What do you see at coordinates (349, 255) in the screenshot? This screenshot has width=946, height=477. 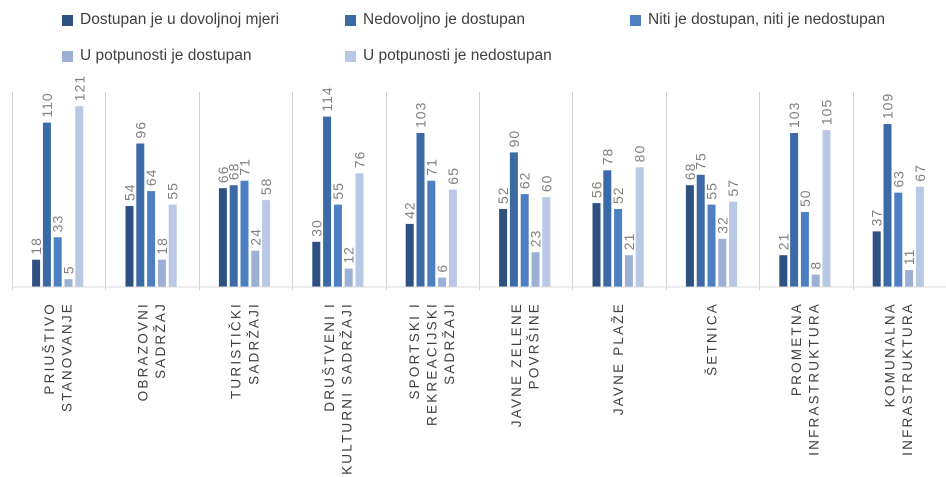 I see `bar-value-label: 12` at bounding box center [349, 255].